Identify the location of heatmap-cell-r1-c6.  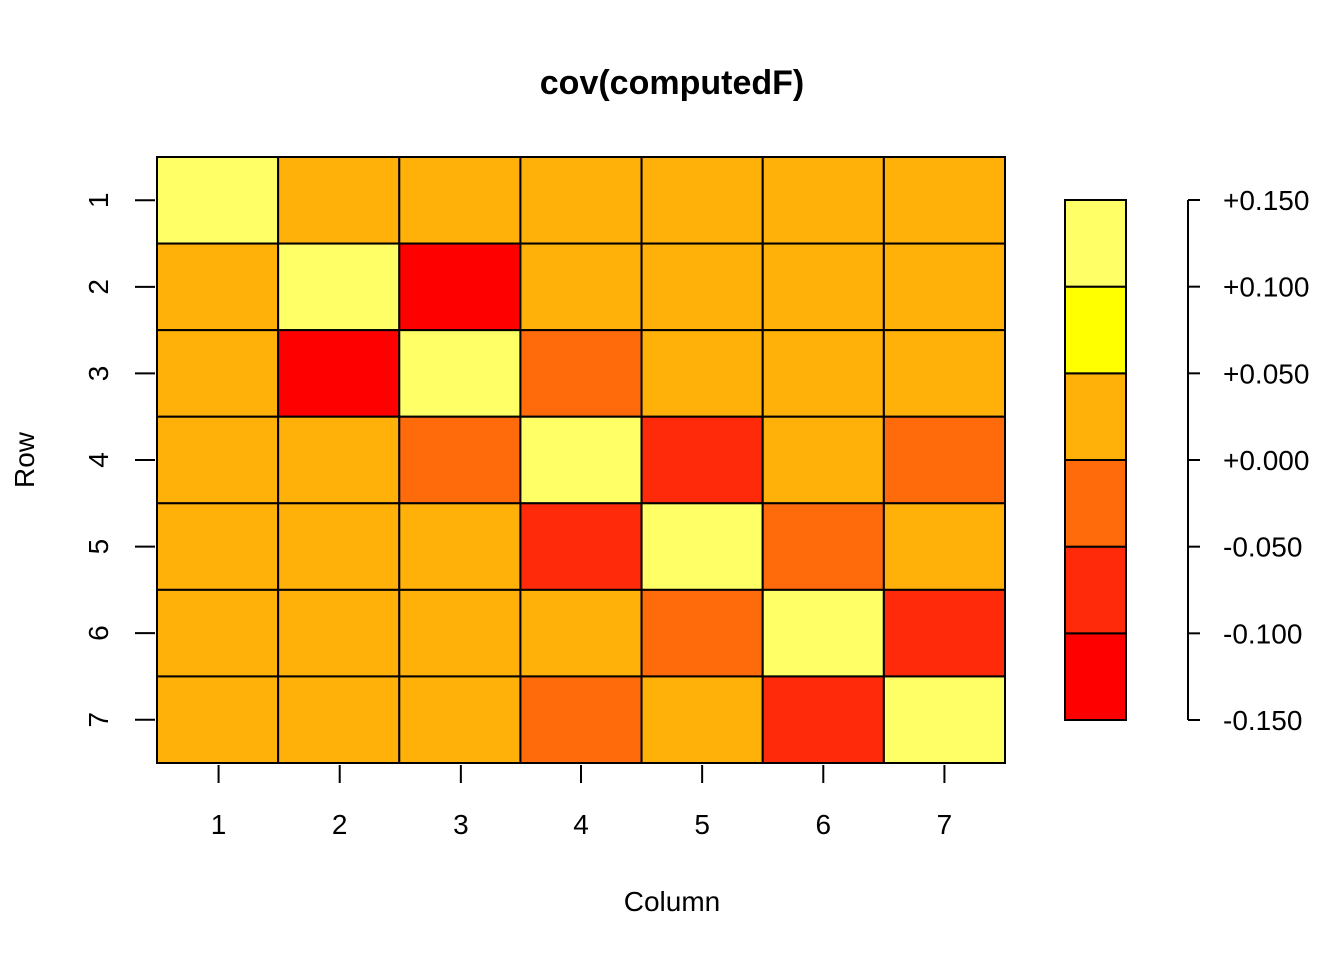
(823, 200).